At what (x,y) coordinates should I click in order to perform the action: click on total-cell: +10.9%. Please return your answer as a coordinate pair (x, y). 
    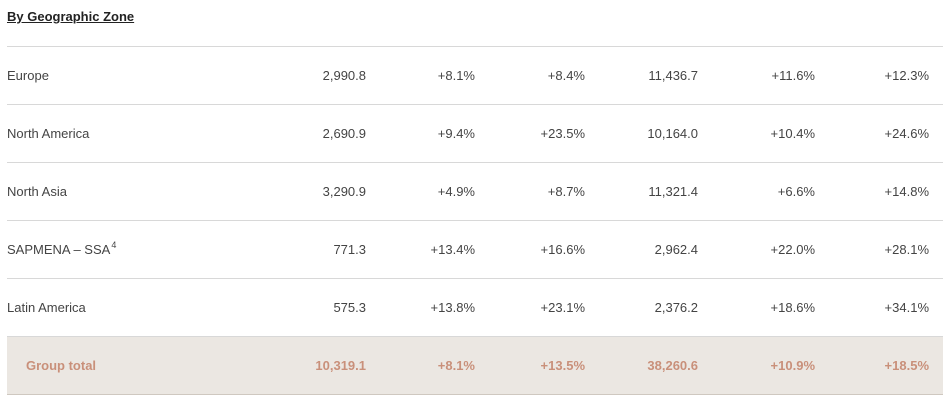
    Looking at the image, I should click on (792, 365).